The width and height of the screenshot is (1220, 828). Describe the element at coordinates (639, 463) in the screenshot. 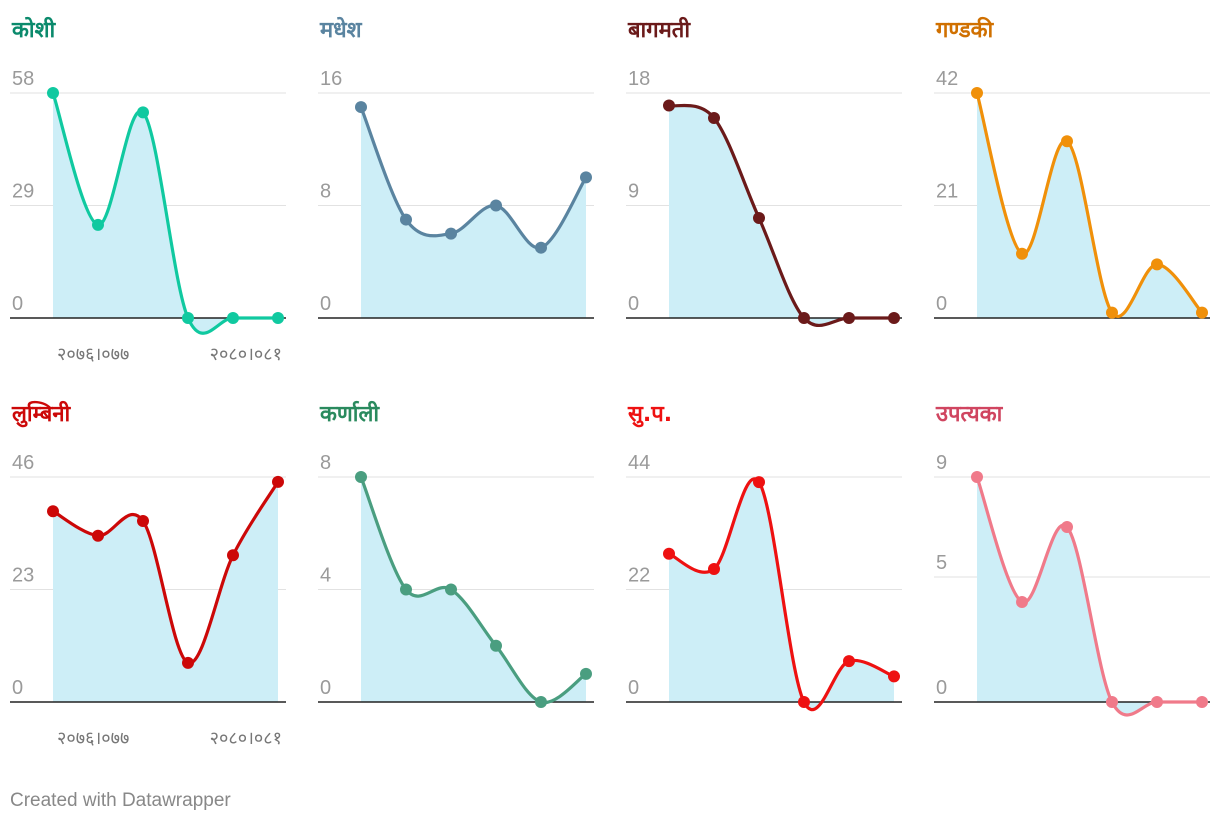

I see `y-tick-label: 44` at that location.